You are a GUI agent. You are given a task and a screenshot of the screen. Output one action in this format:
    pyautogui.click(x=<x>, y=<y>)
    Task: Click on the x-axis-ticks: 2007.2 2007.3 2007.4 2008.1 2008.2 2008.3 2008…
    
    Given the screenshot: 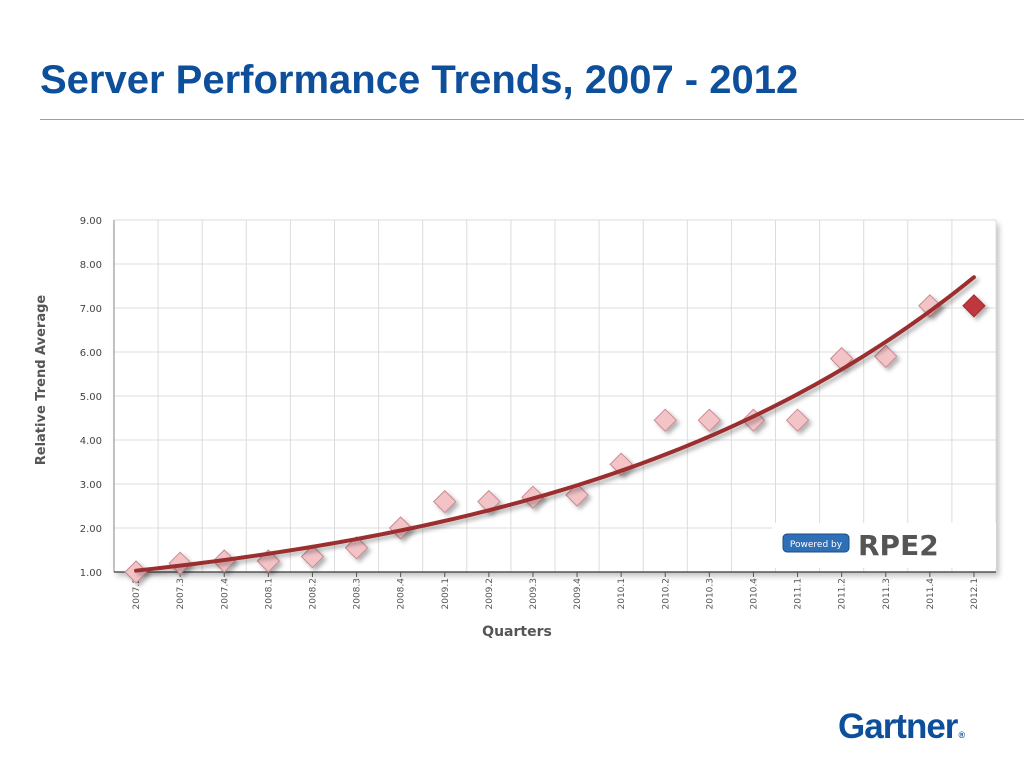 What is the action you would take?
    pyautogui.click(x=556, y=591)
    